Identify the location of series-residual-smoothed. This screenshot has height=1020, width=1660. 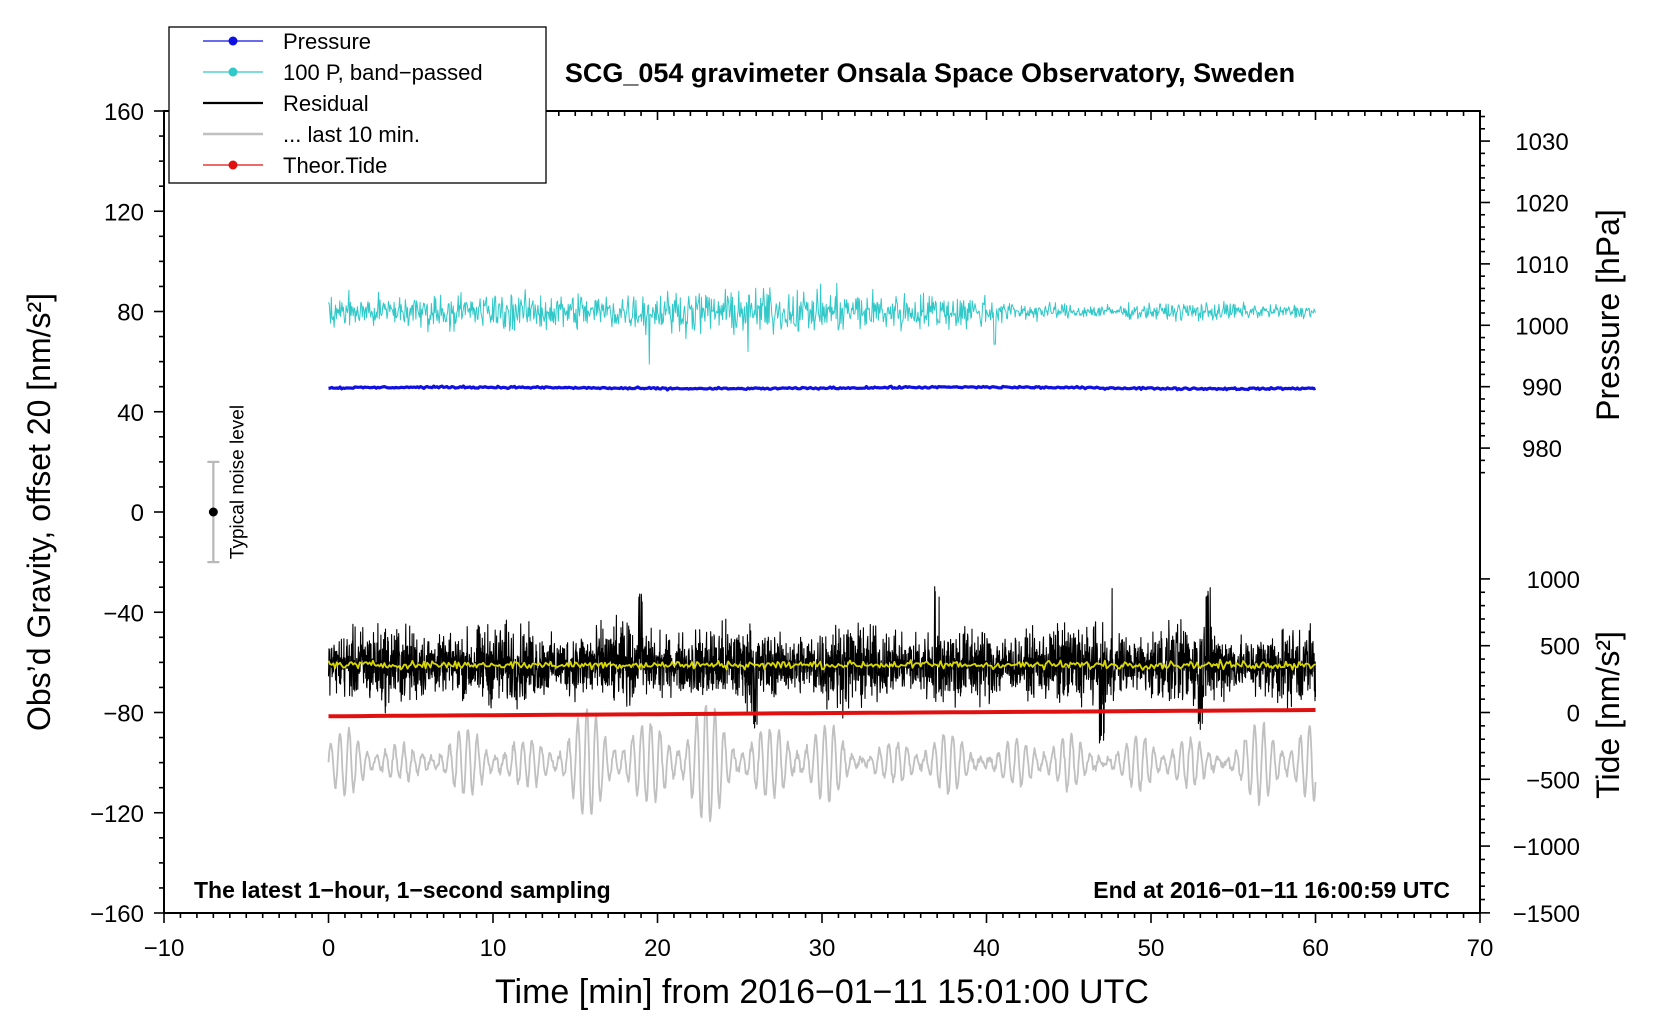
(821, 664).